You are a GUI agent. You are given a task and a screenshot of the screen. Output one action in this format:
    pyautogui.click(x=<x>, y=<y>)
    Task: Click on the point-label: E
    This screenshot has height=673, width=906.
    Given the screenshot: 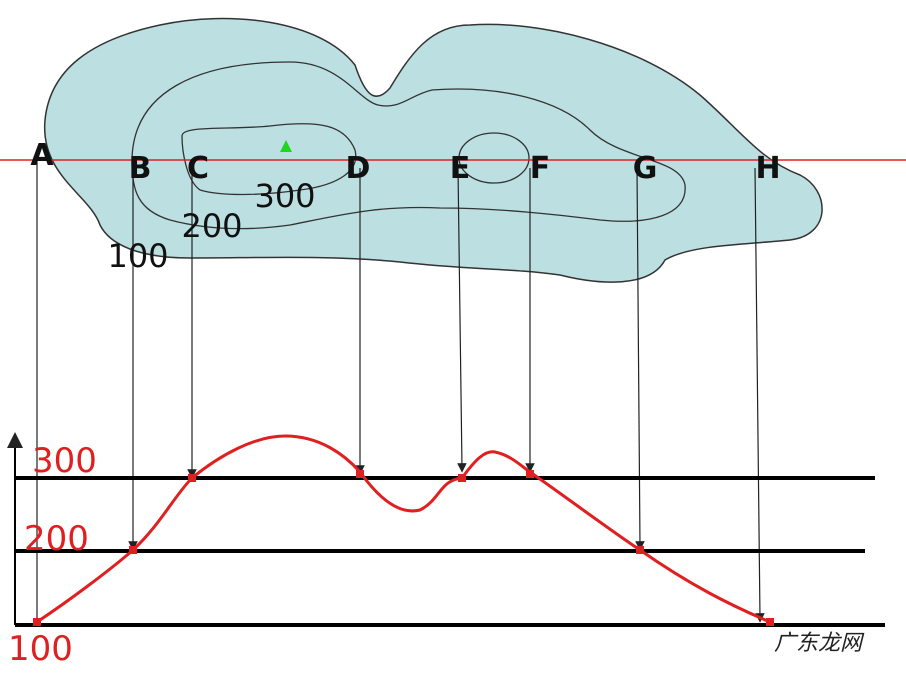 What is the action you would take?
    pyautogui.click(x=460, y=168)
    